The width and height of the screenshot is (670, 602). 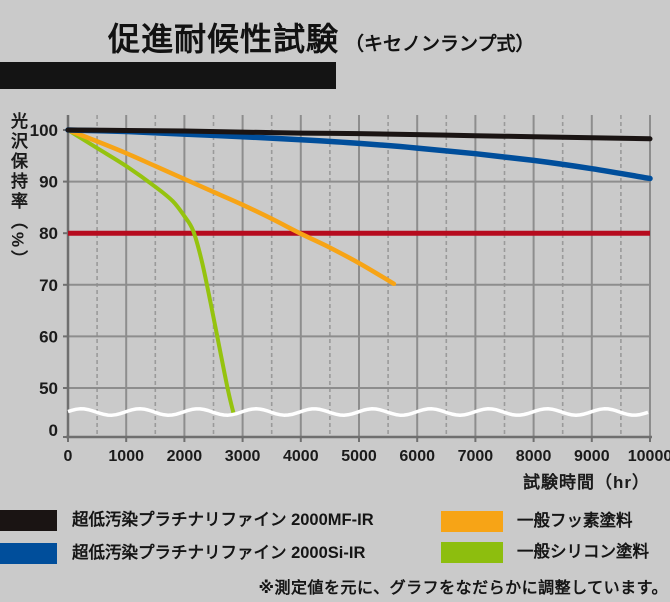 I want to click on svg-text: 60, so click(x=48, y=336).